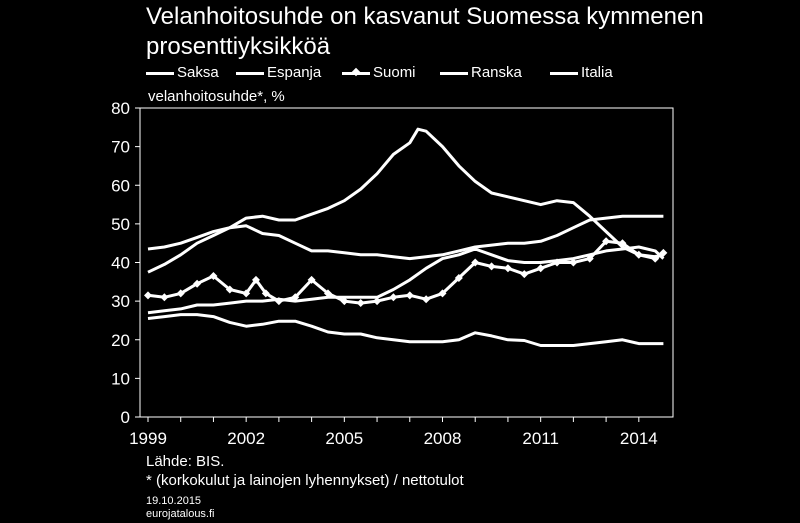 Image resolution: width=800 pixels, height=523 pixels. I want to click on x-tick-label: 2011, so click(540, 438).